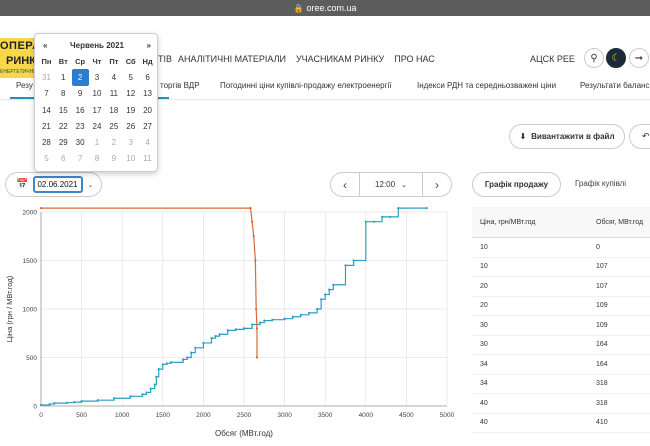 This screenshot has width=650, height=446. Describe the element at coordinates (523, 136) in the screenshot. I see `download-icon: ⬇` at that location.